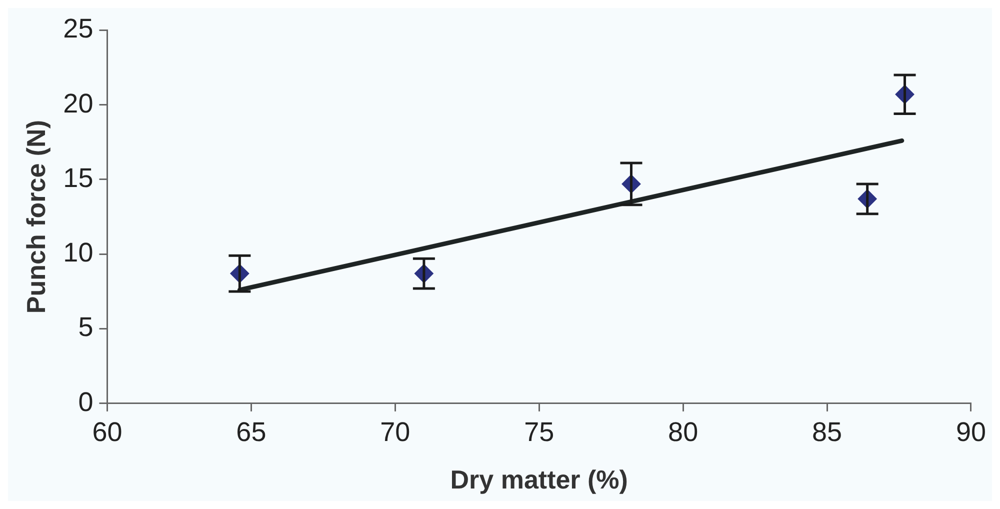 This screenshot has width=1000, height=509. What do you see at coordinates (78, 103) in the screenshot?
I see `y-tick-label: 20` at bounding box center [78, 103].